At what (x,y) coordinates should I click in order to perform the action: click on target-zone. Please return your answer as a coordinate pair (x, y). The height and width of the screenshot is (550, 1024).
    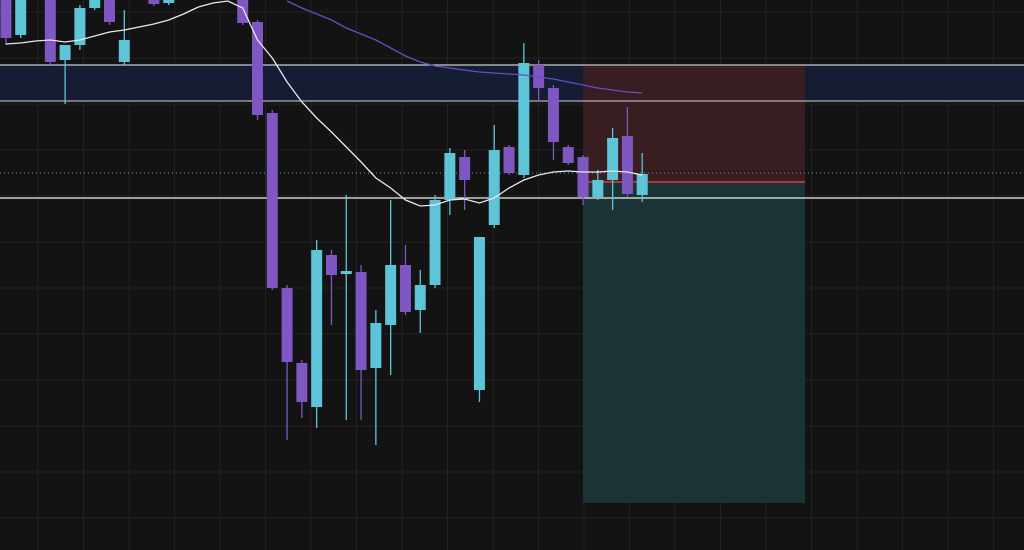
    Looking at the image, I should click on (694, 342).